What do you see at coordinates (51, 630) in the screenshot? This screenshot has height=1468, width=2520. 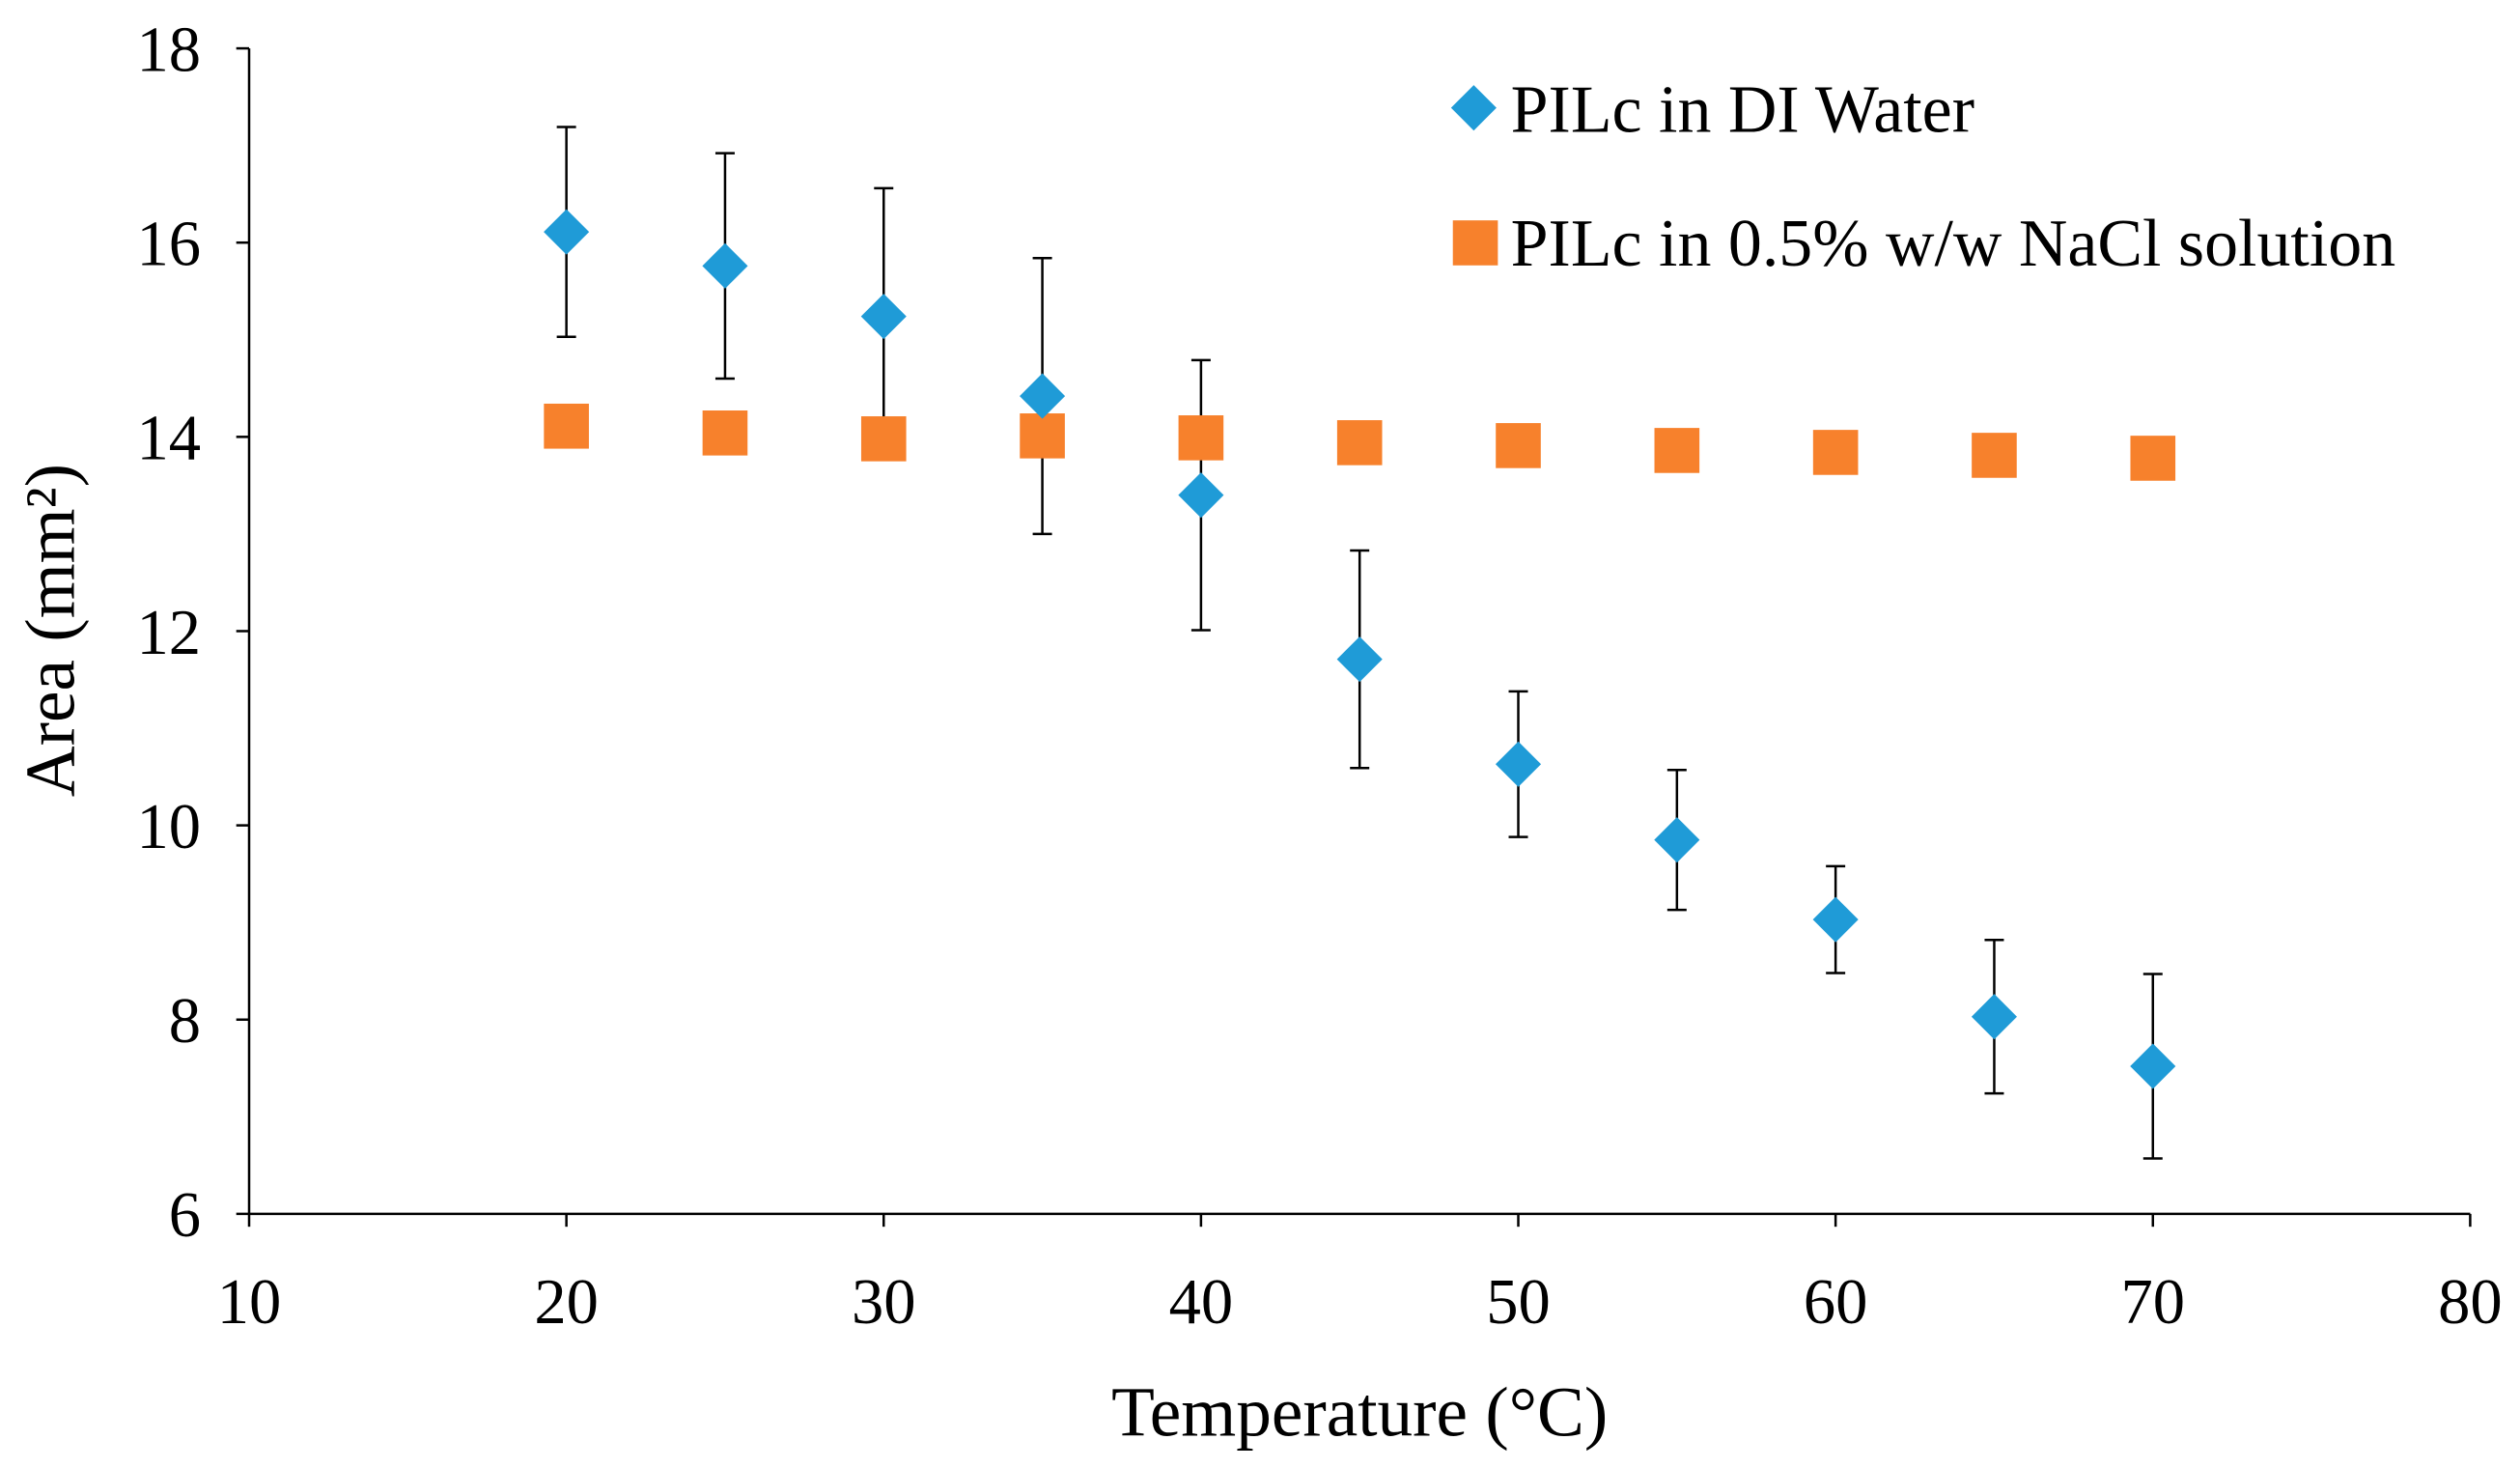 I see `y-axis-label: Area (mm²)` at bounding box center [51, 630].